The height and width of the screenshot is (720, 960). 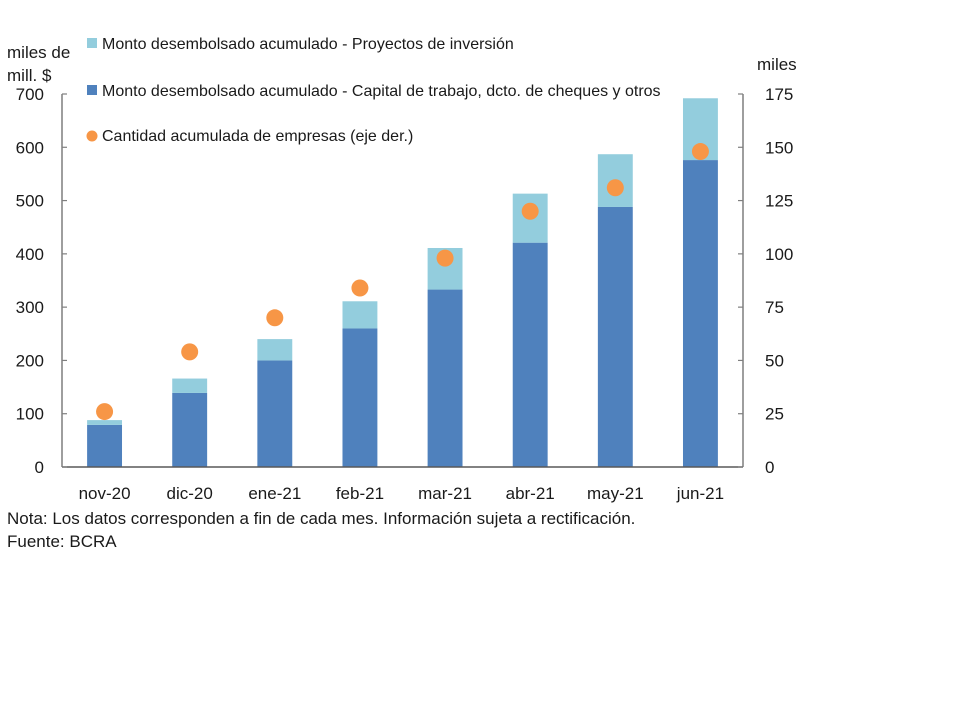 What do you see at coordinates (30, 254) in the screenshot?
I see `left-tick-label: 400` at bounding box center [30, 254].